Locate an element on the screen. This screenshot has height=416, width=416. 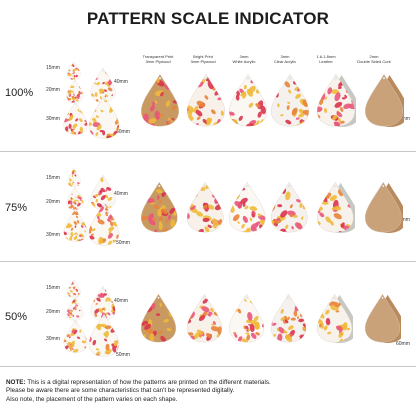
col-head-leather: 1.6-1.8mm Leather is located at coordinates (326, 59).